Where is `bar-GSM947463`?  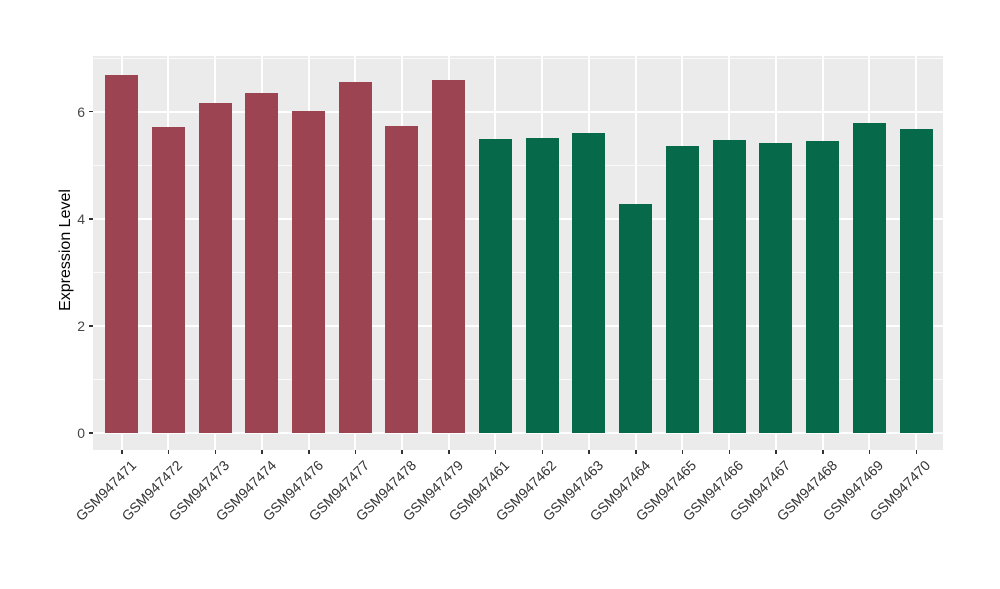
bar-GSM947463 is located at coordinates (589, 283).